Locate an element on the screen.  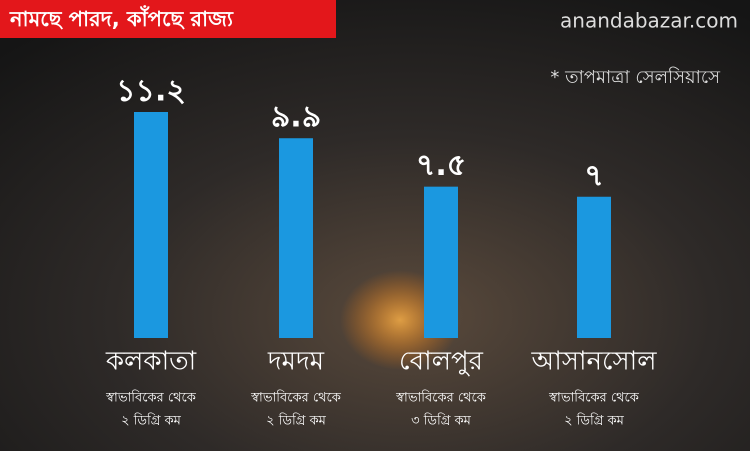
value-label: ১১.২ is located at coordinates (151, 91).